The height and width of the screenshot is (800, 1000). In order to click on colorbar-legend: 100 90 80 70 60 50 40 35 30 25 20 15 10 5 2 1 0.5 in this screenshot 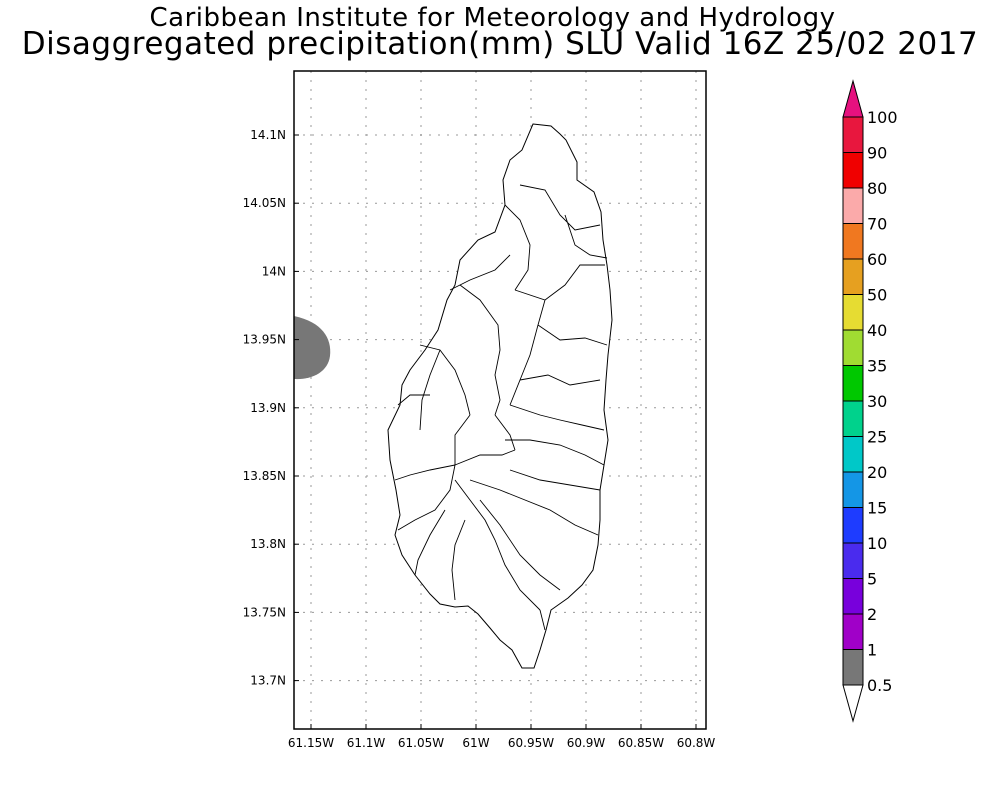, I will do `click(870, 401)`.